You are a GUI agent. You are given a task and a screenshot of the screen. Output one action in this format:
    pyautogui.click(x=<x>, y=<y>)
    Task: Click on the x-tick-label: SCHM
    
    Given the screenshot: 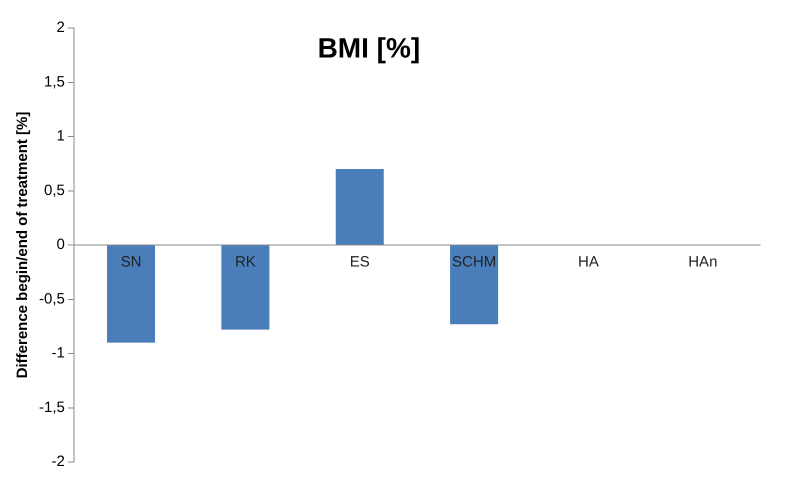 What is the action you would take?
    pyautogui.click(x=474, y=262)
    